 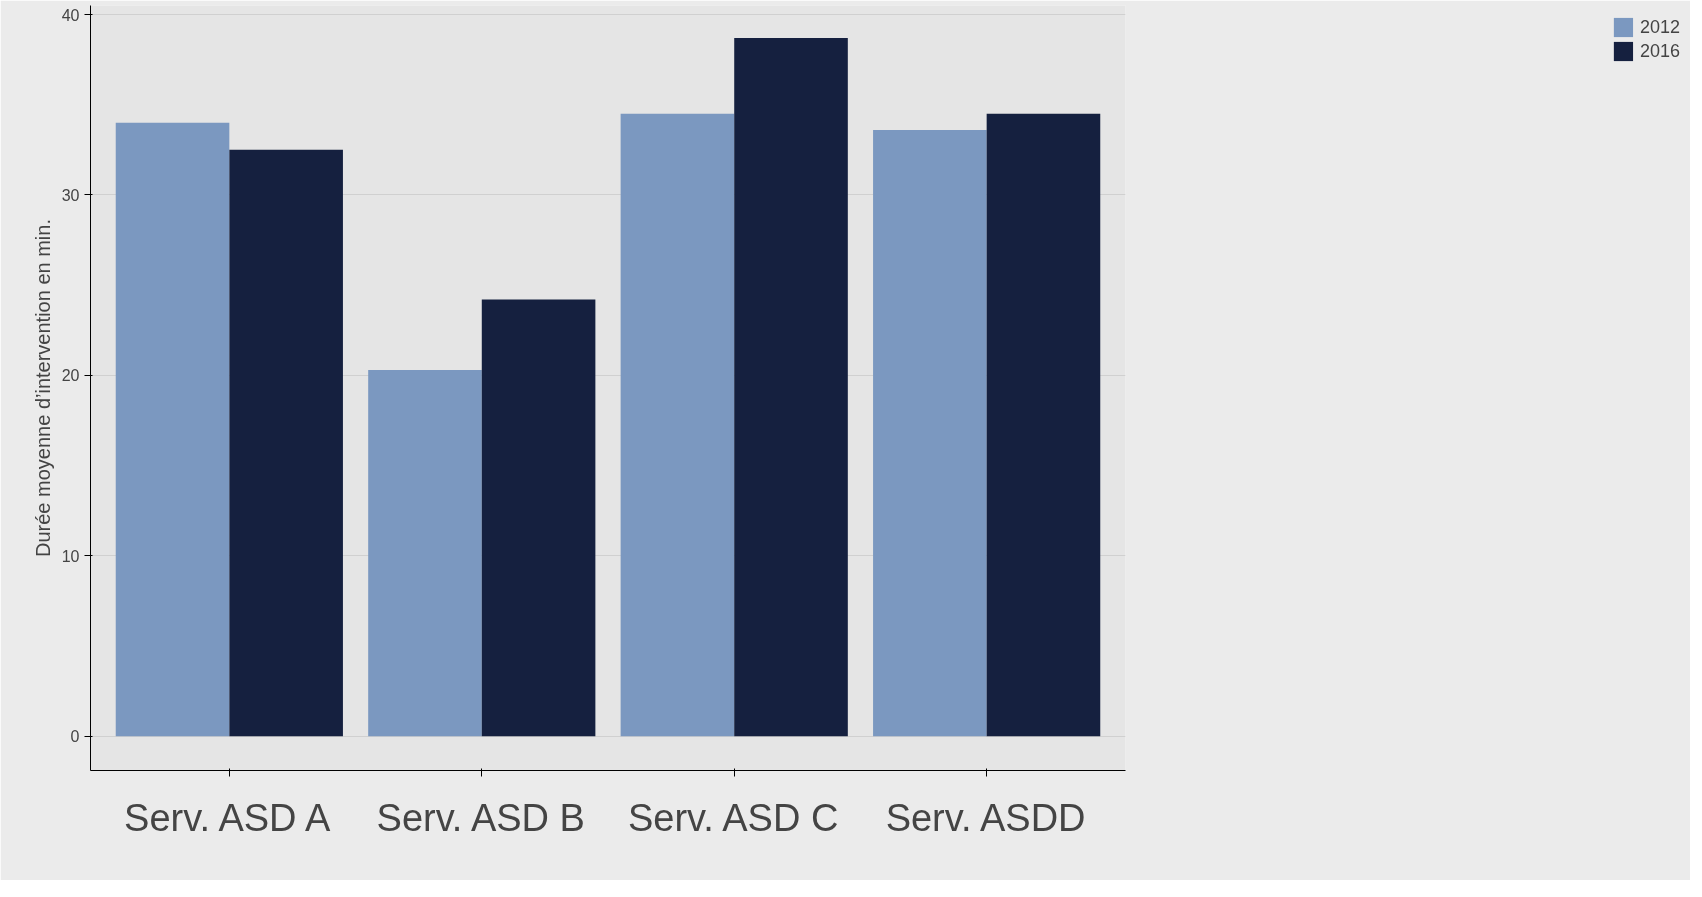 What do you see at coordinates (70, 195) in the screenshot?
I see `y-tick-label: 30` at bounding box center [70, 195].